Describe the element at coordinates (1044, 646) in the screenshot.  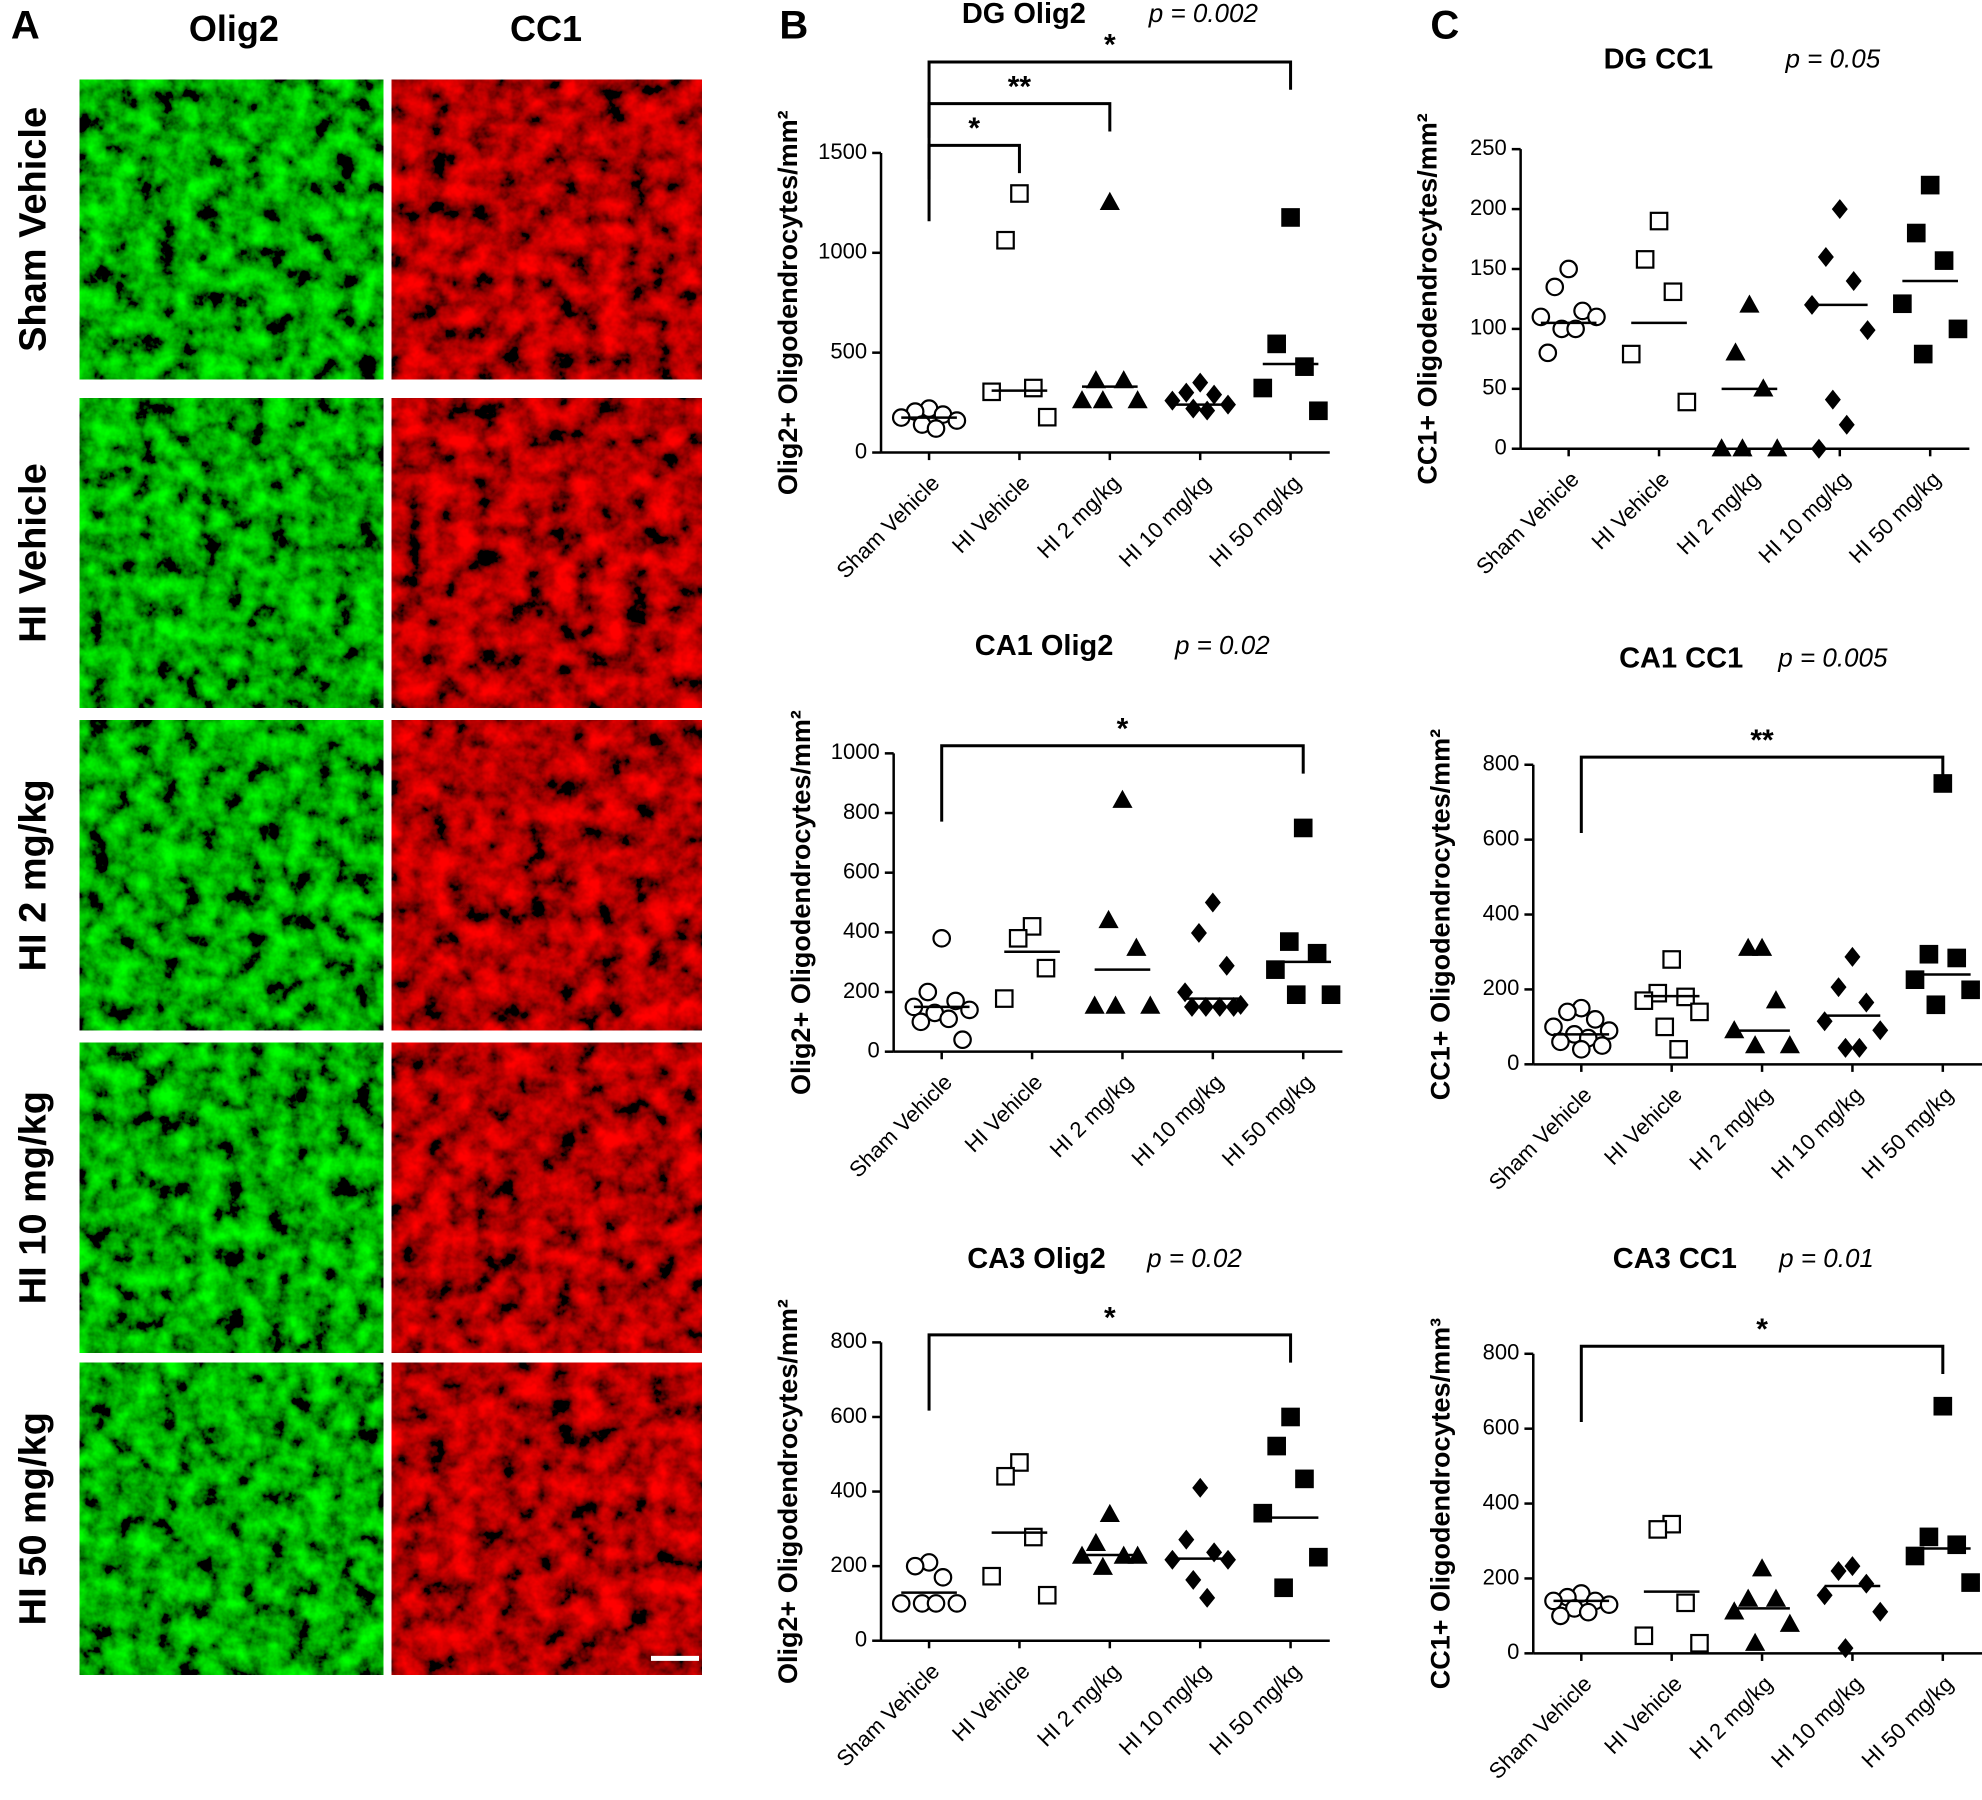
I see `chart-title: CA1 Olig2` at that location.